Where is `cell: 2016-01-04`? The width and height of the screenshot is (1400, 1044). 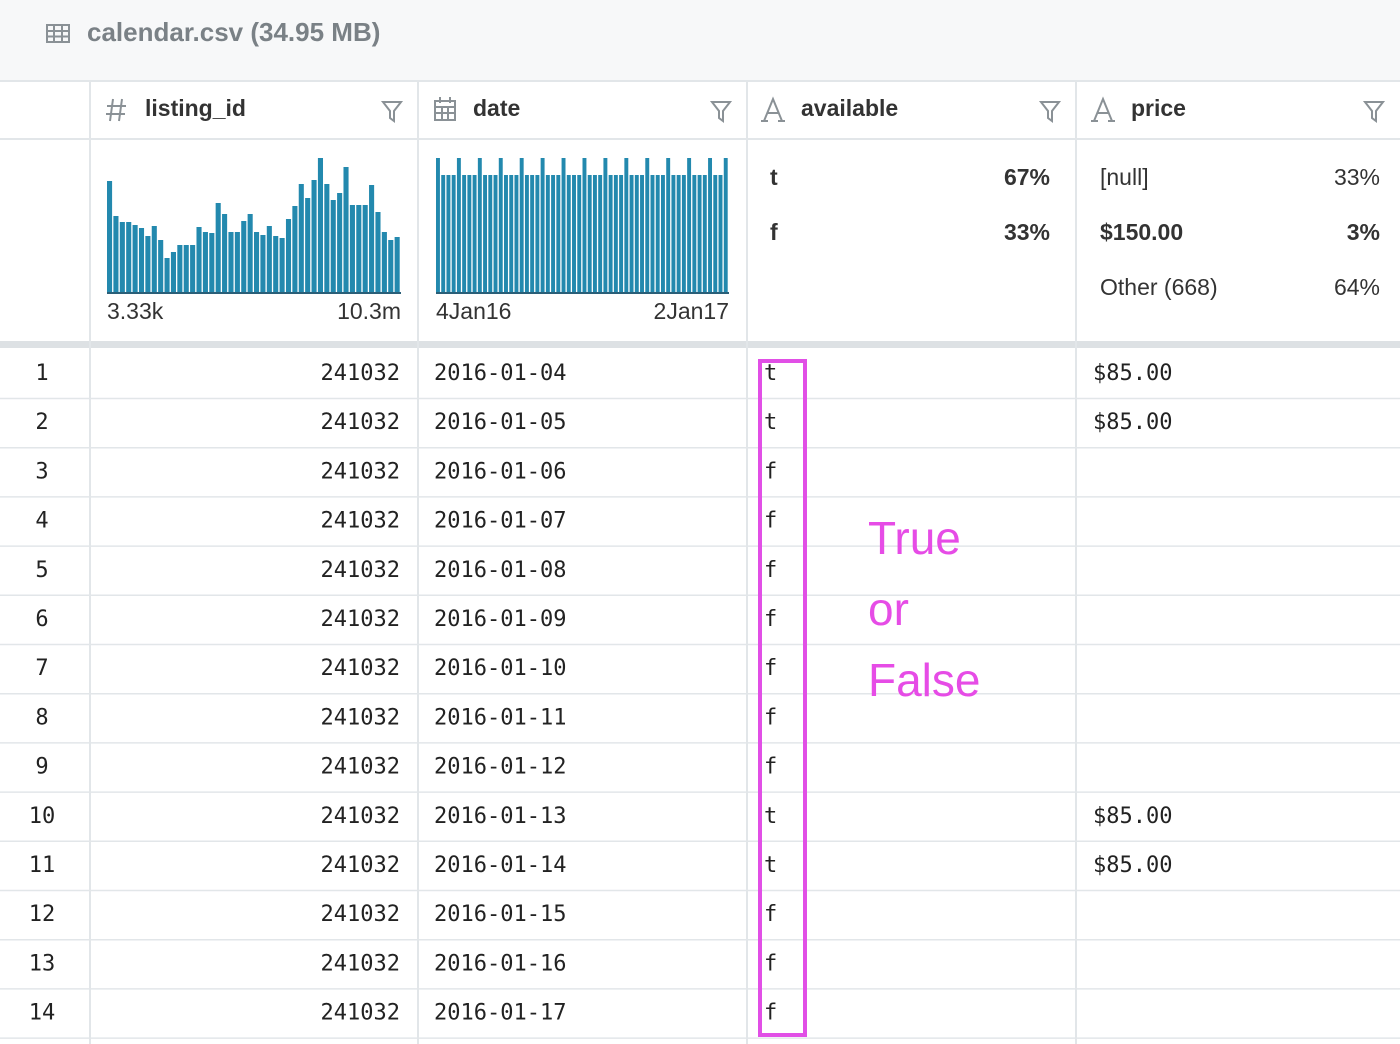 cell: 2016-01-04 is located at coordinates (500, 373).